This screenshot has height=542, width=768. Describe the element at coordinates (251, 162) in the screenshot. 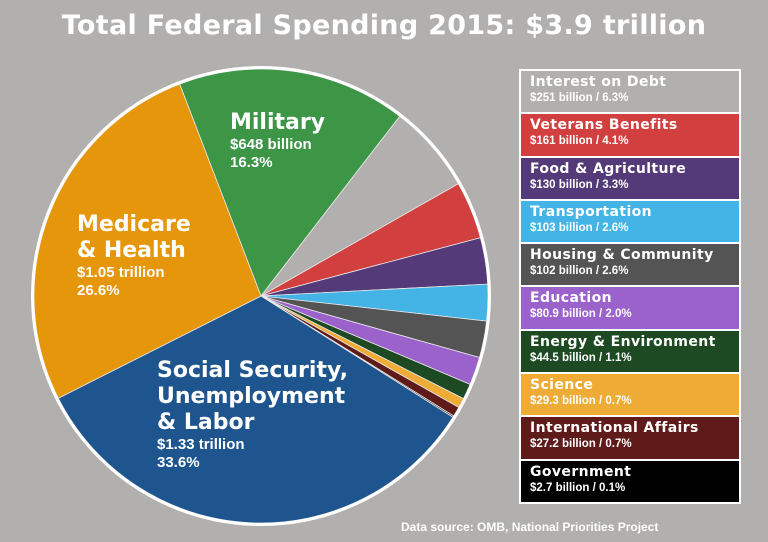

I see `label-percent: 16.3%` at that location.